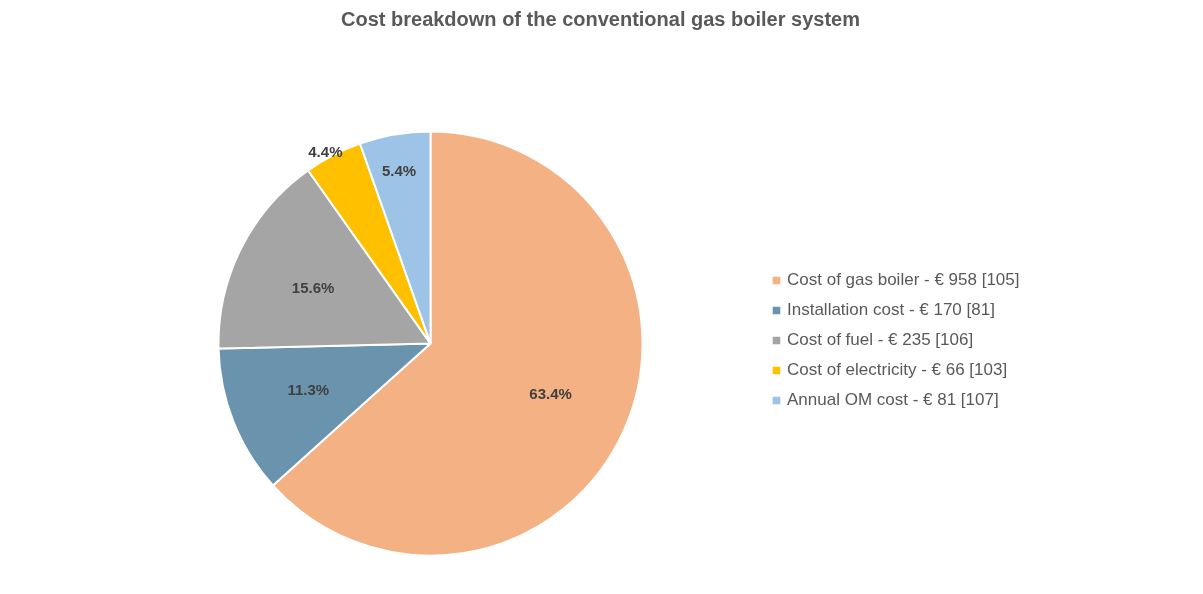  Describe the element at coordinates (325, 152) in the screenshot. I see `data-label: 4.4%` at that location.